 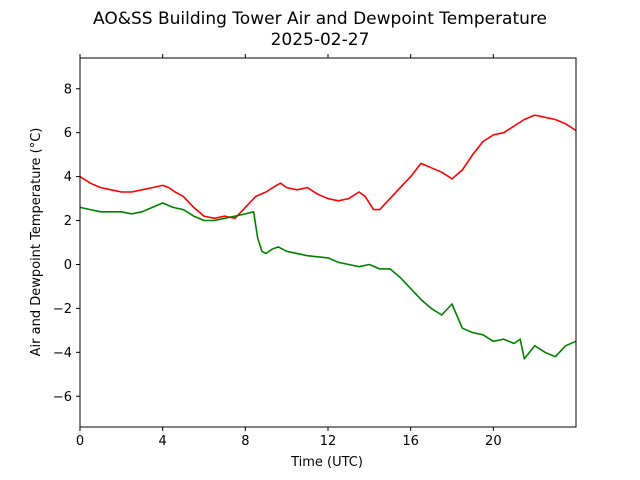 I want to click on y-tick-label: 2, so click(x=68, y=221).